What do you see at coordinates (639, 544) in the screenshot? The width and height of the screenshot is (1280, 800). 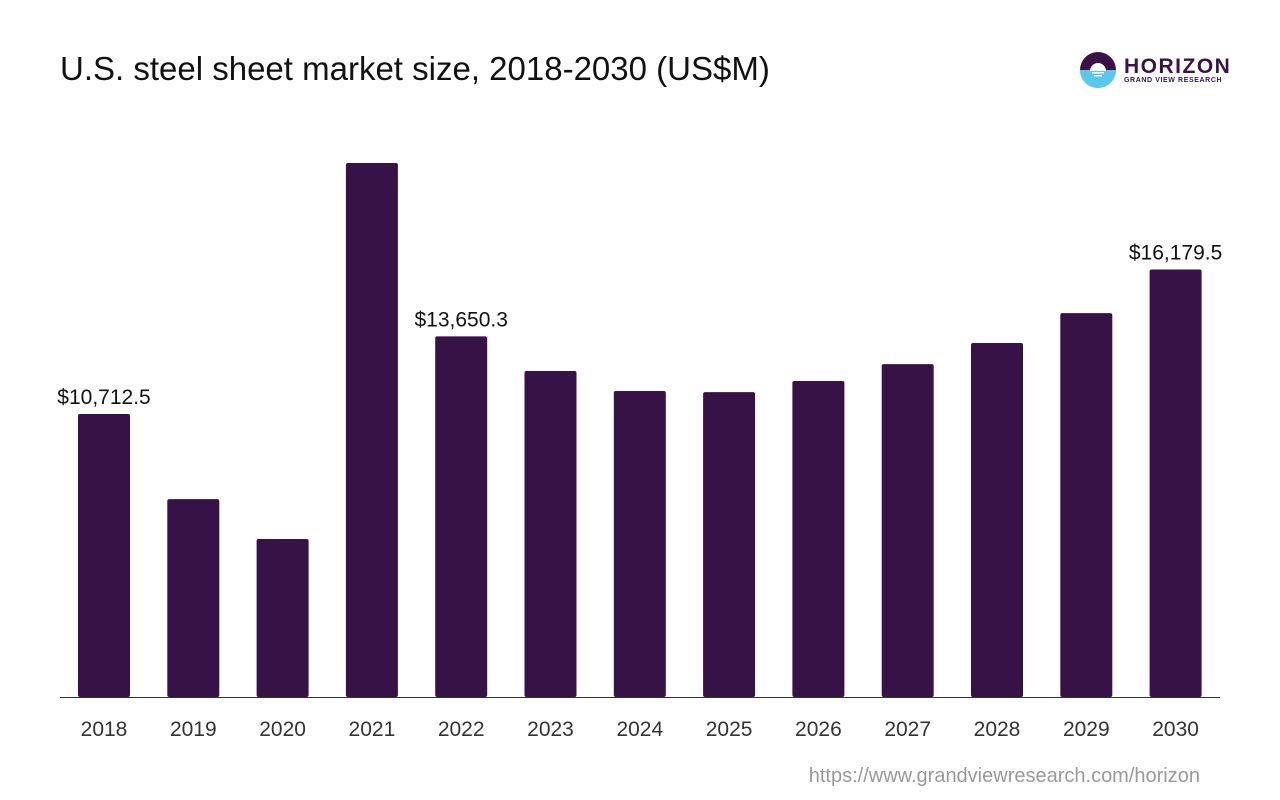 I see `bar-2024` at bounding box center [639, 544].